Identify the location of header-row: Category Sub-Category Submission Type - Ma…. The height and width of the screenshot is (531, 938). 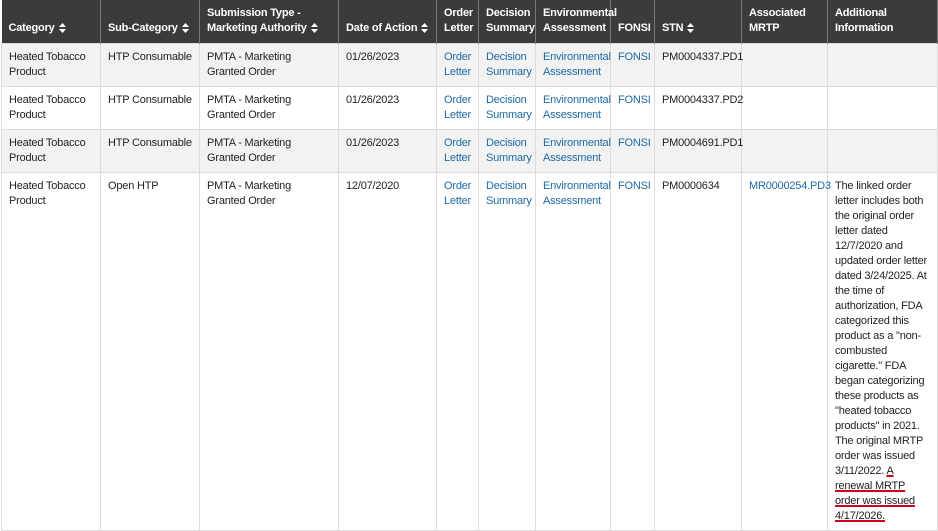
(469, 22).